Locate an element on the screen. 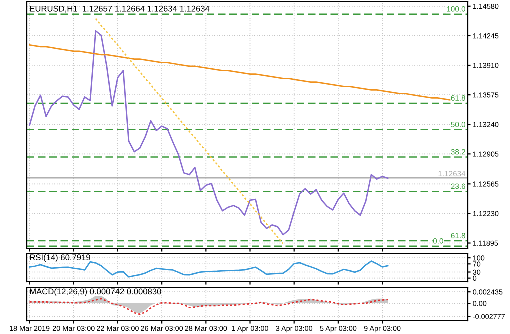  line-series is located at coordinates (209, 269).